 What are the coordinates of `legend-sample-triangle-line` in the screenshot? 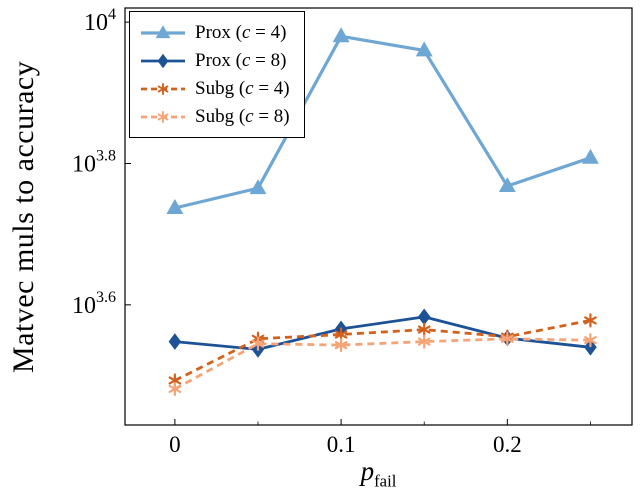 It's located at (163, 31).